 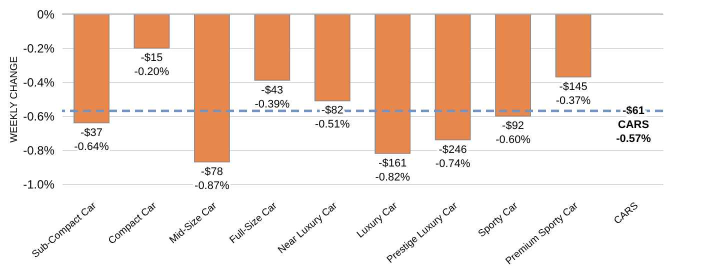 What do you see at coordinates (573, 93) in the screenshot?
I see `data-label: -$145 -0.37%` at bounding box center [573, 93].